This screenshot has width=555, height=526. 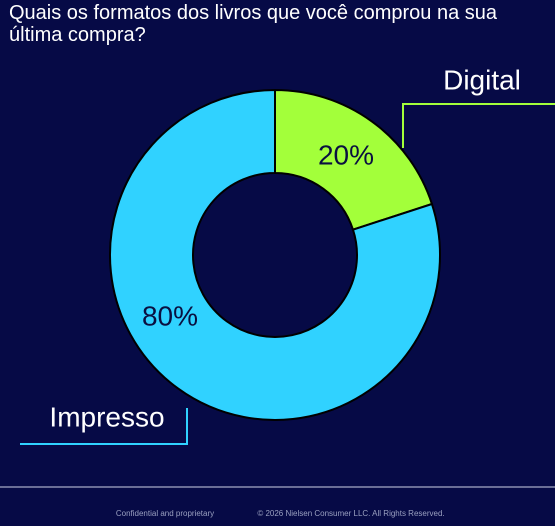 What do you see at coordinates (106, 416) in the screenshot?
I see `legend-label: Impresso` at bounding box center [106, 416].